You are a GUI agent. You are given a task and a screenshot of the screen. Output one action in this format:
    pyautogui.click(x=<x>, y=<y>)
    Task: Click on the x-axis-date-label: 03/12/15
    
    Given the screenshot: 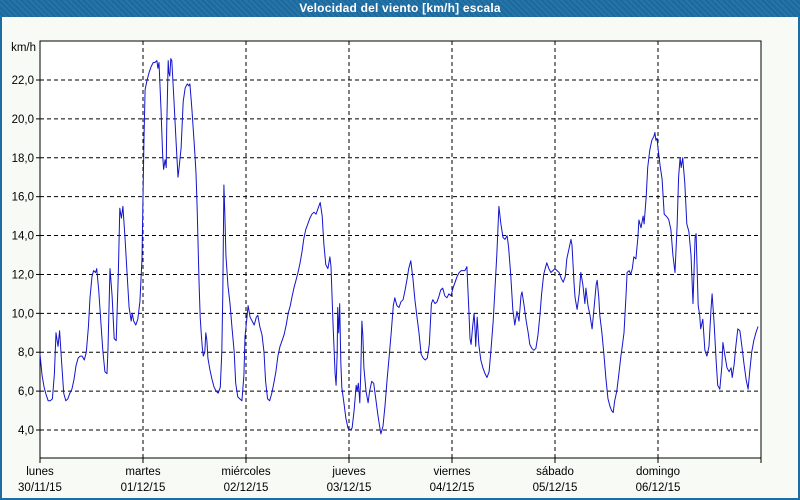 What is the action you would take?
    pyautogui.click(x=349, y=488)
    